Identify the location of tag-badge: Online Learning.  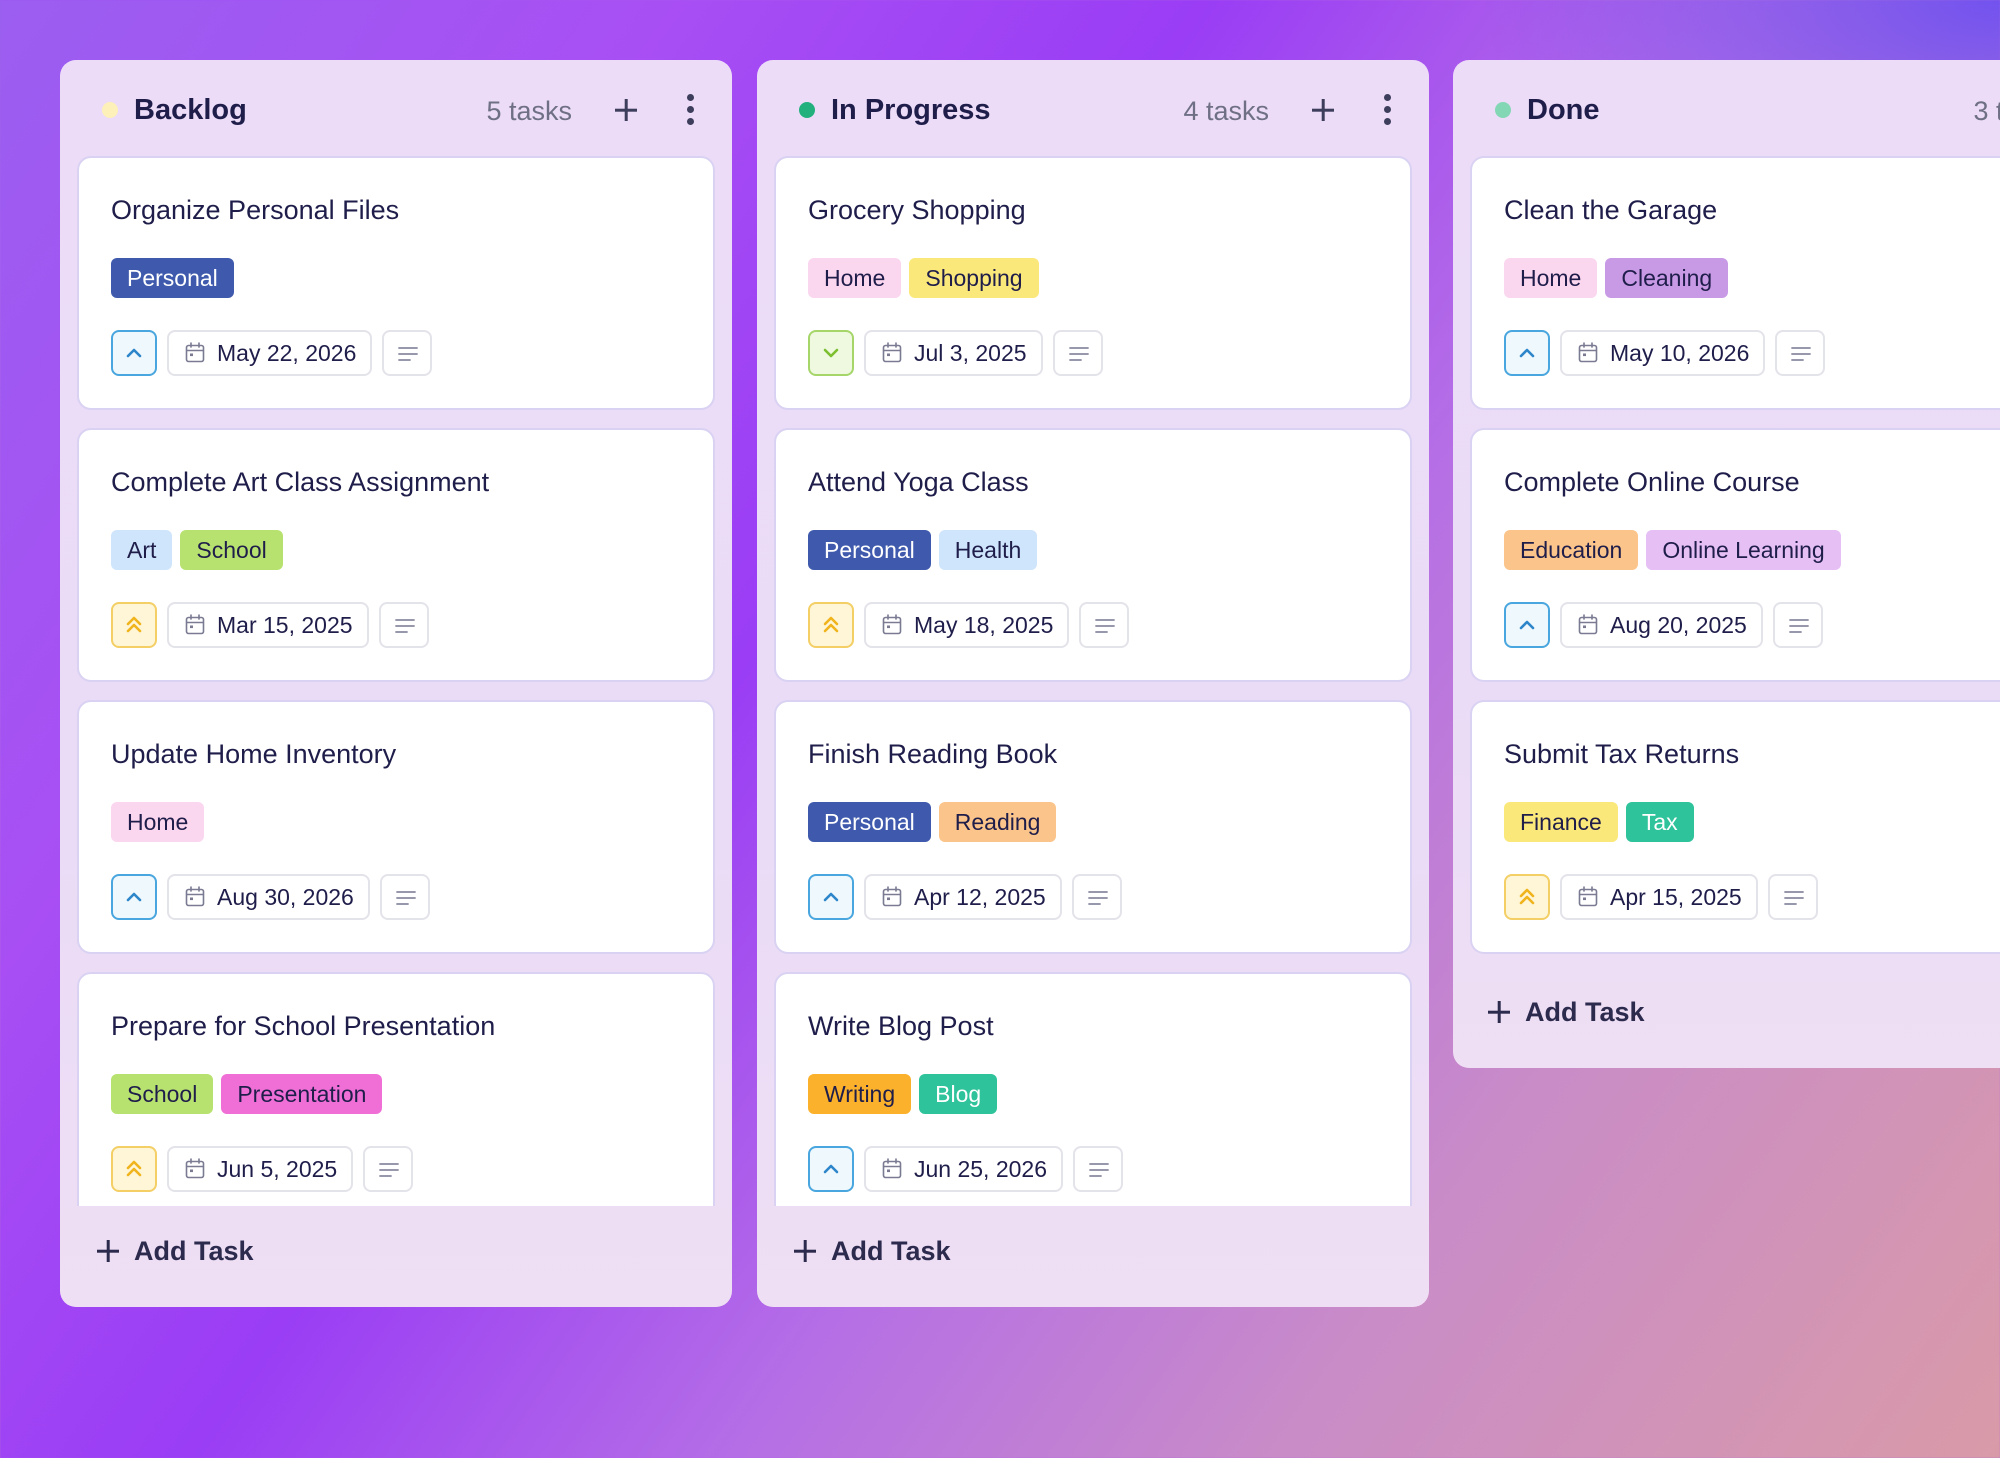
(1743, 550).